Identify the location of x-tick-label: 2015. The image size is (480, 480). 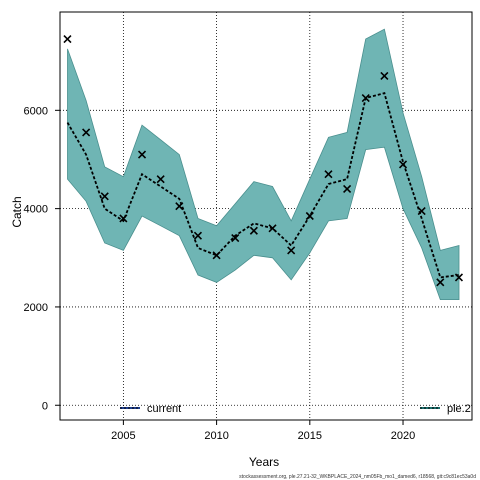
(310, 436).